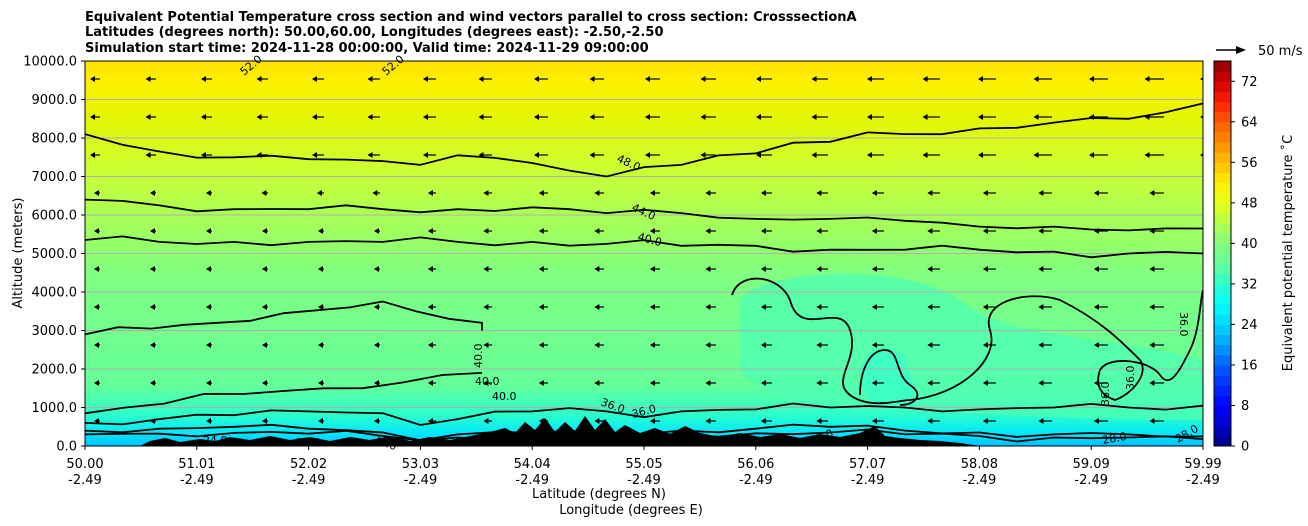 This screenshot has height=526, width=1308. Describe the element at coordinates (55, 100) in the screenshot. I see `y-tick-label-9: 9000.0` at that location.